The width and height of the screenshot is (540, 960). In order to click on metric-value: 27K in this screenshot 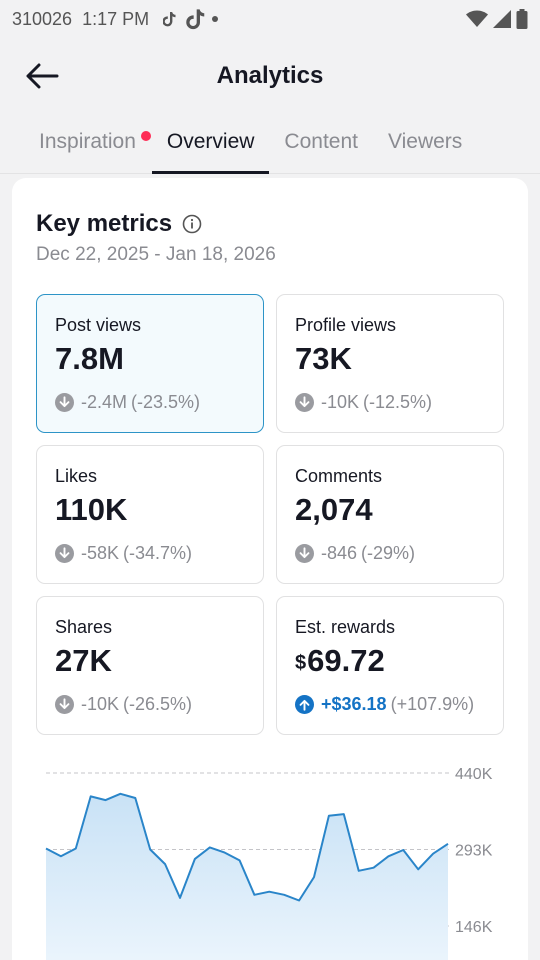, I will do `click(83, 660)`.